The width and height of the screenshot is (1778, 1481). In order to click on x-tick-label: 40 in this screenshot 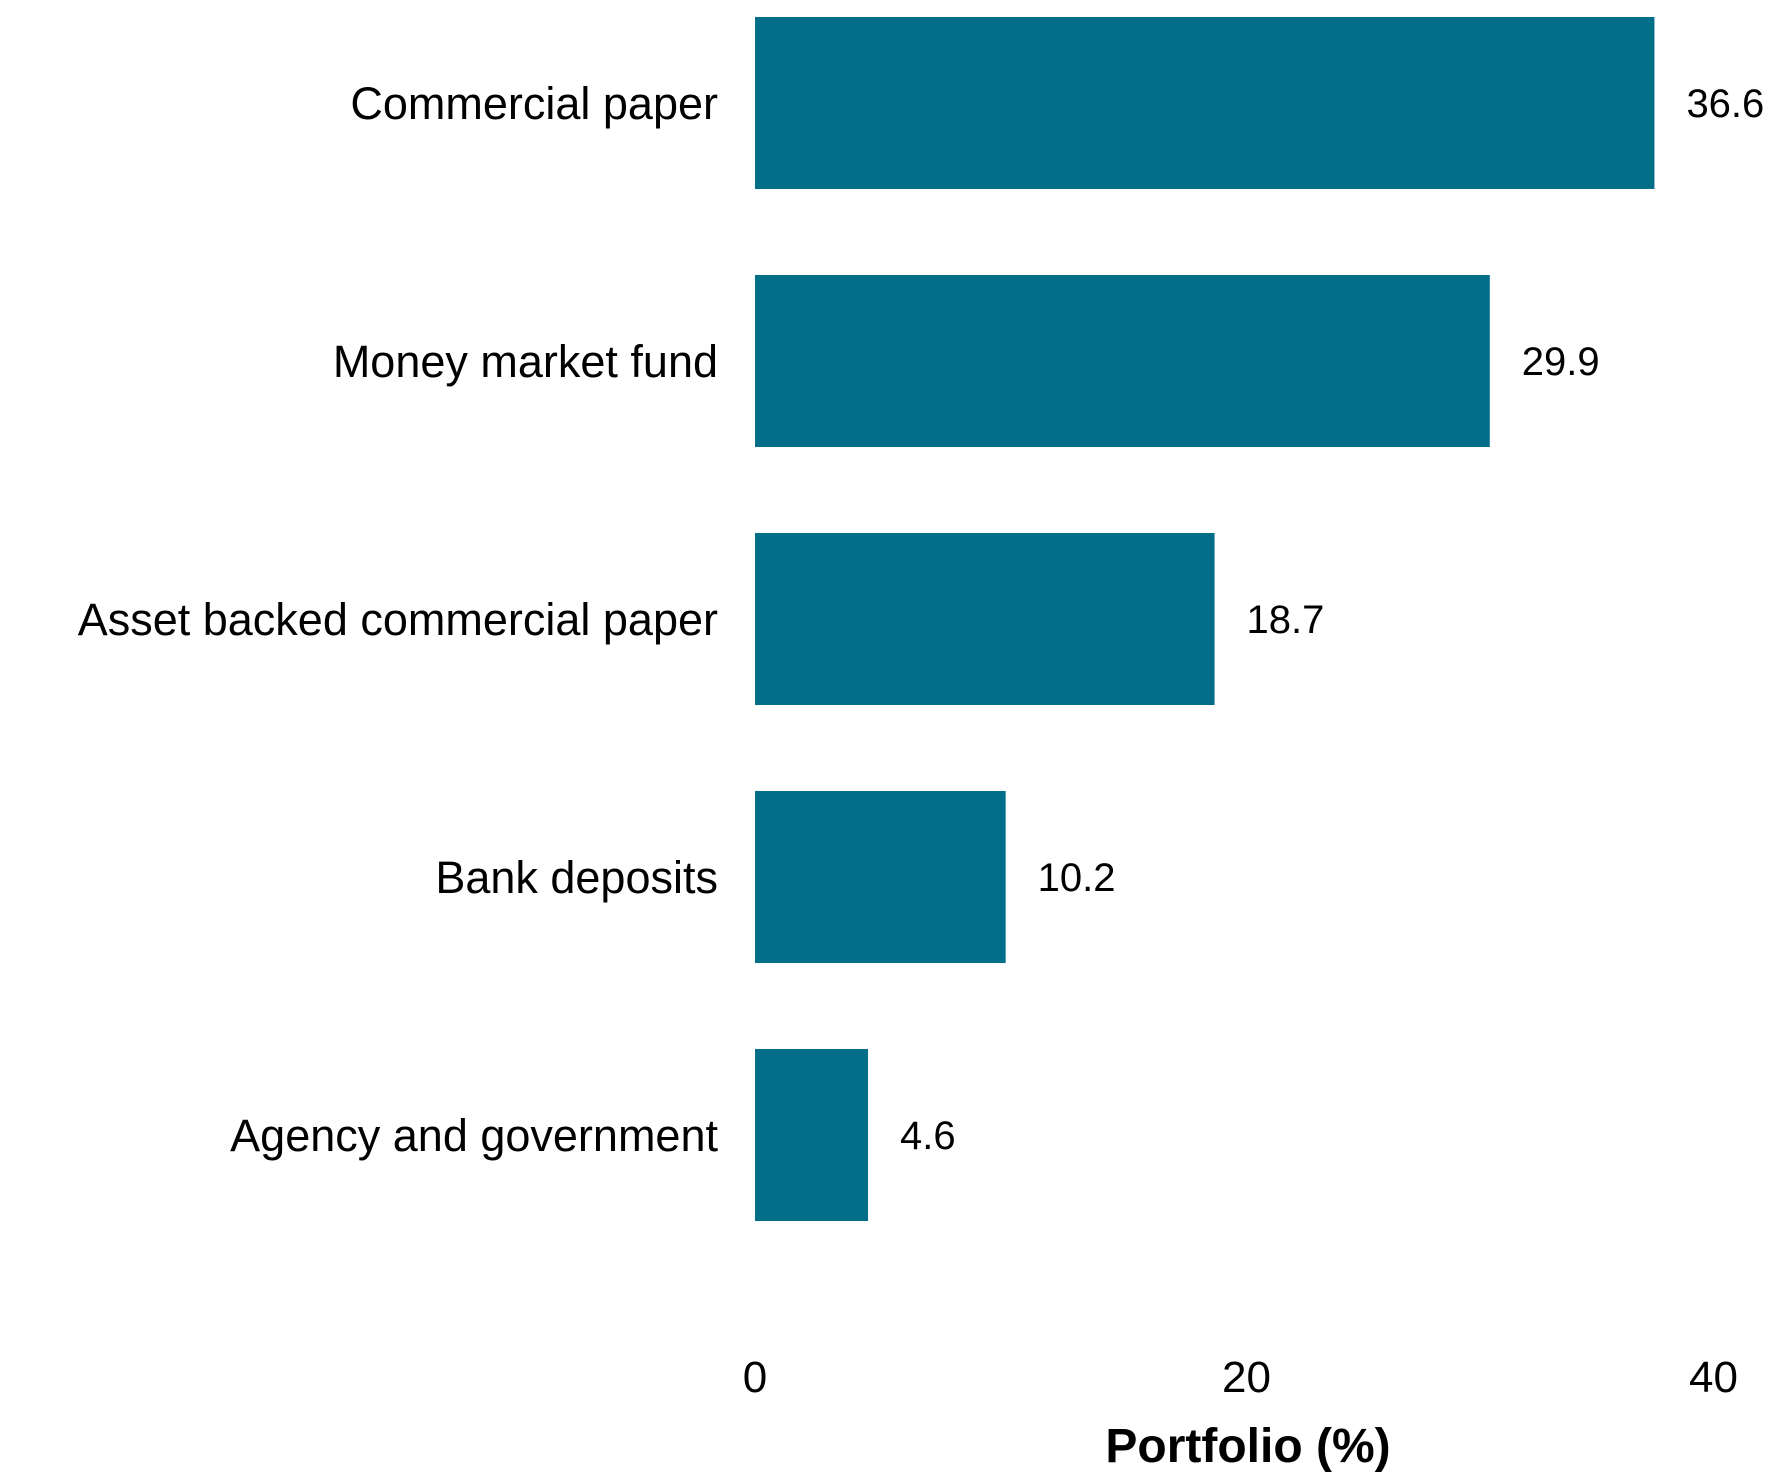, I will do `click(1713, 1377)`.